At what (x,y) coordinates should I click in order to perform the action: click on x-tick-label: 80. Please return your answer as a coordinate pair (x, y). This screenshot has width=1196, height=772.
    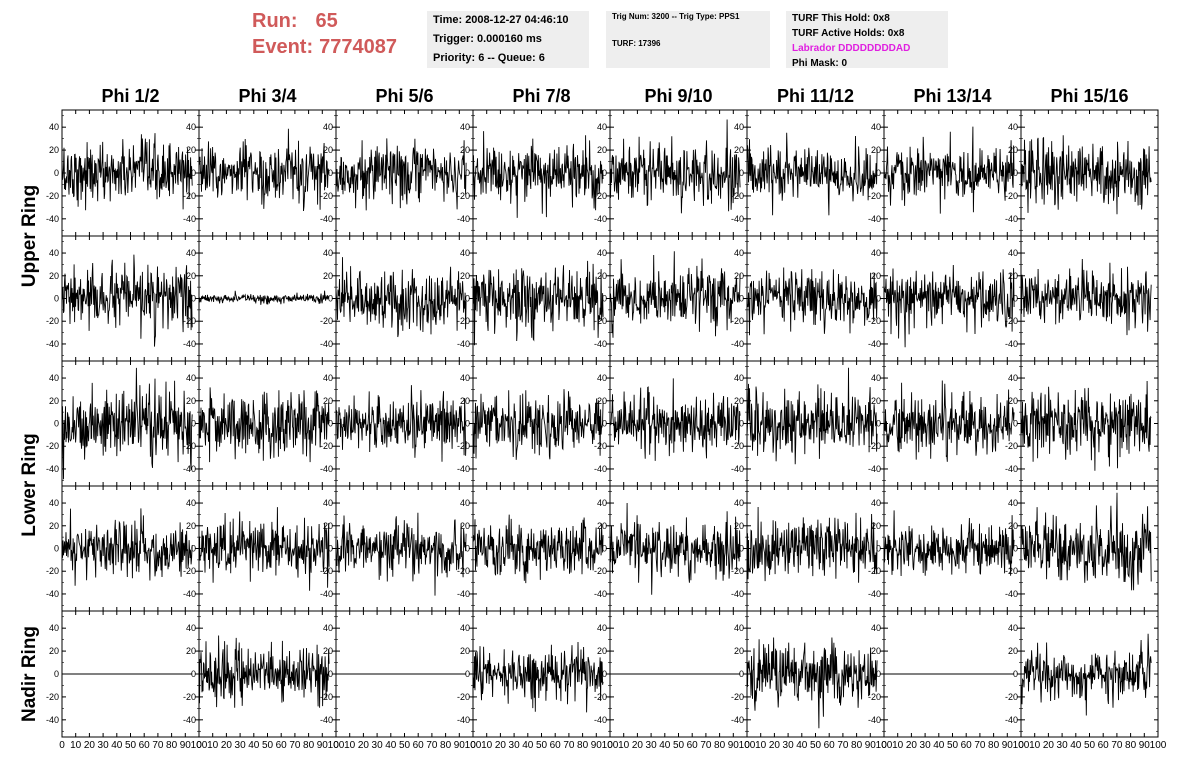
    Looking at the image, I should click on (446, 745).